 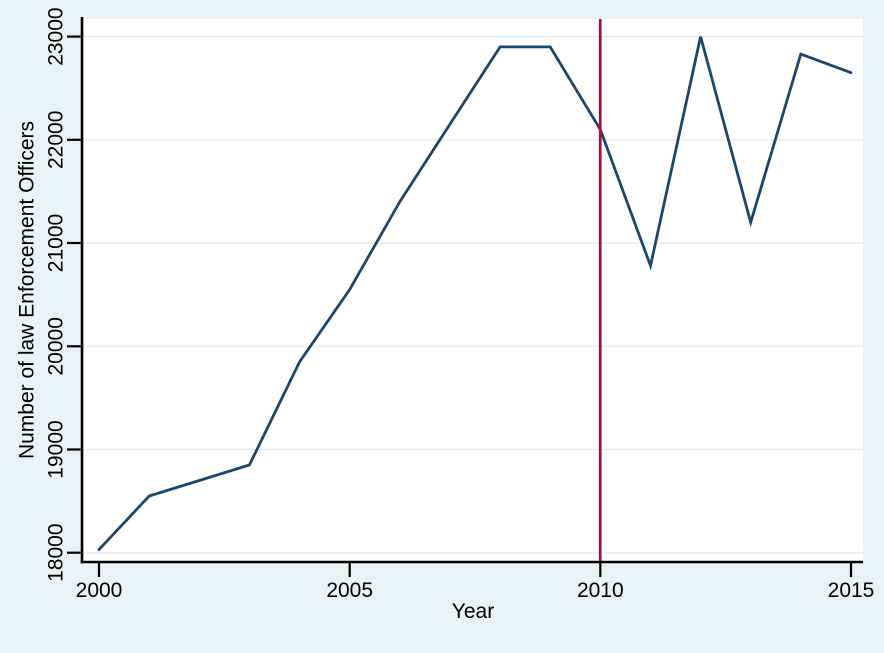 What do you see at coordinates (56, 140) in the screenshot?
I see `y-tick-label: 22000` at bounding box center [56, 140].